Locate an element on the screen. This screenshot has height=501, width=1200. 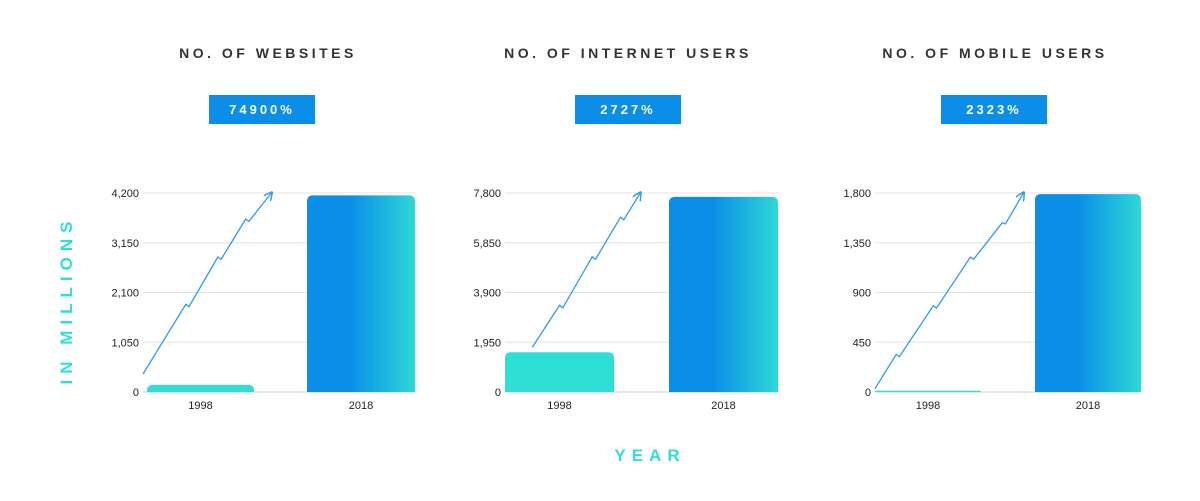
chart-title: NO. OF MOBILE USERS is located at coordinates (994, 53).